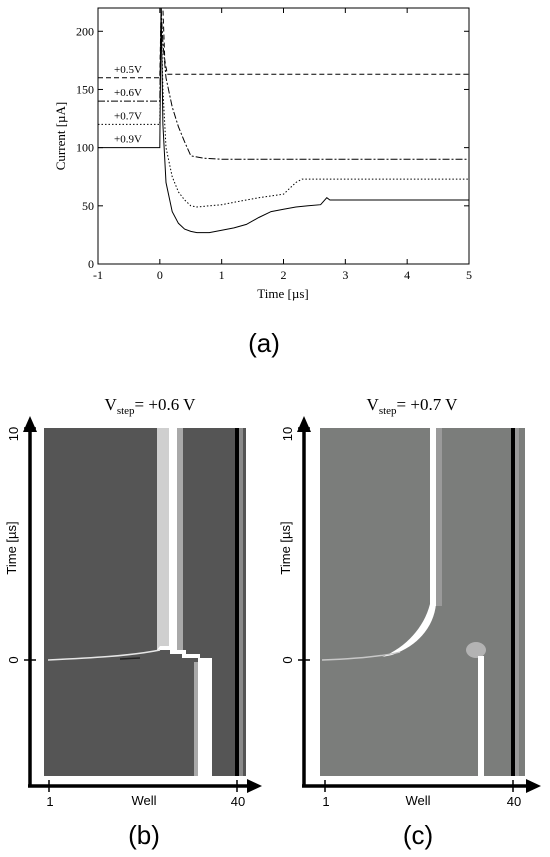 This screenshot has height=857, width=550. Describe the element at coordinates (130, 658) in the screenshot. I see `wavefront-dark-mark` at that location.